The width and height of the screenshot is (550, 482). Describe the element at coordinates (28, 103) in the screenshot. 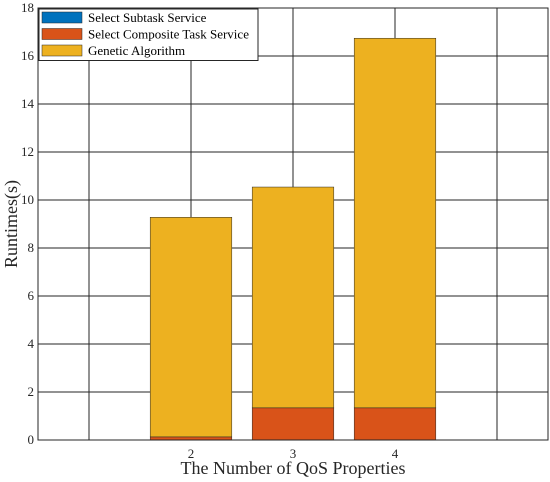

I see `y-tick-label: 14` at that location.